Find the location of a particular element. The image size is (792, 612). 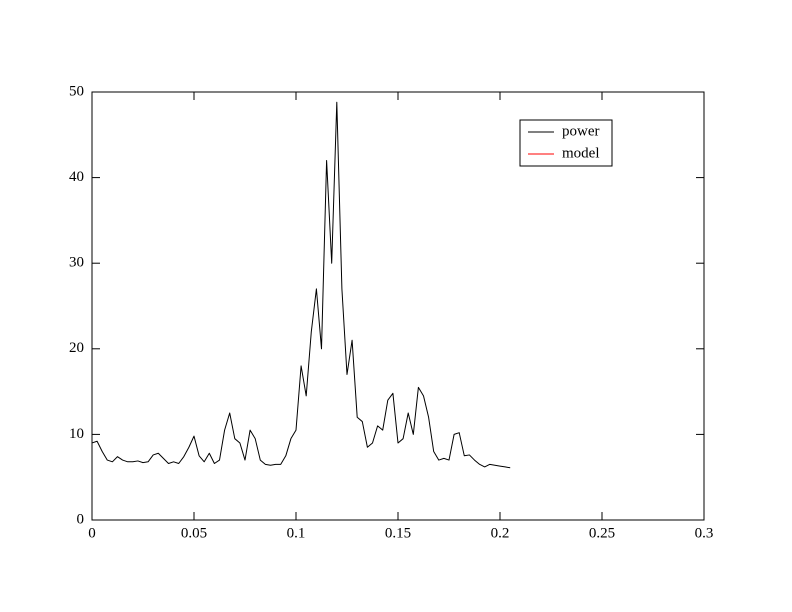

y-tick-label: 10 is located at coordinates (76, 434).